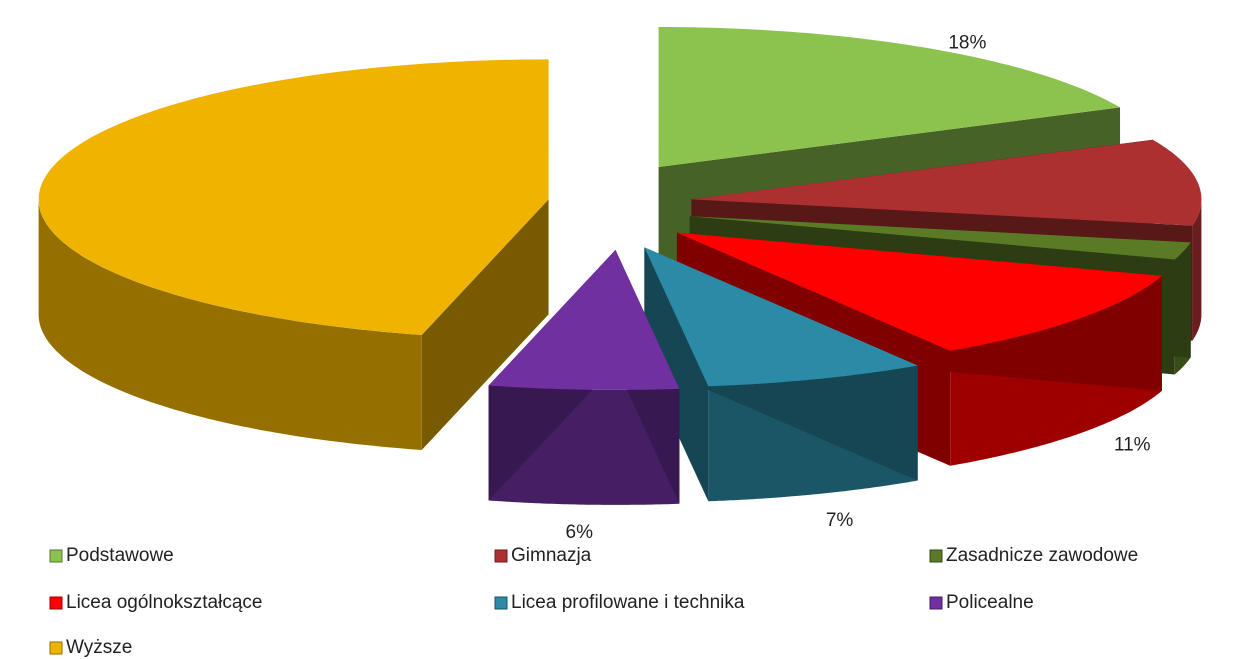 The width and height of the screenshot is (1235, 659). I want to click on legend-label: Gimnazja, so click(551, 555).